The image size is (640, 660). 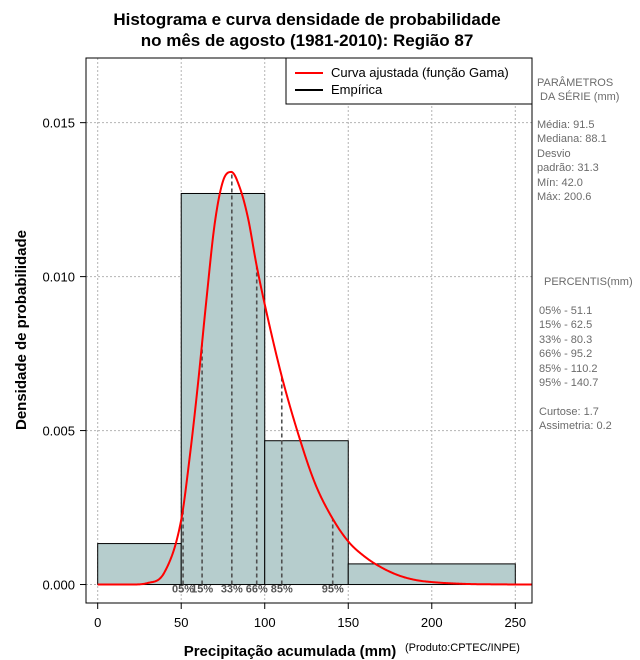 I want to click on legend-label-empirica: Empírica, so click(x=357, y=89).